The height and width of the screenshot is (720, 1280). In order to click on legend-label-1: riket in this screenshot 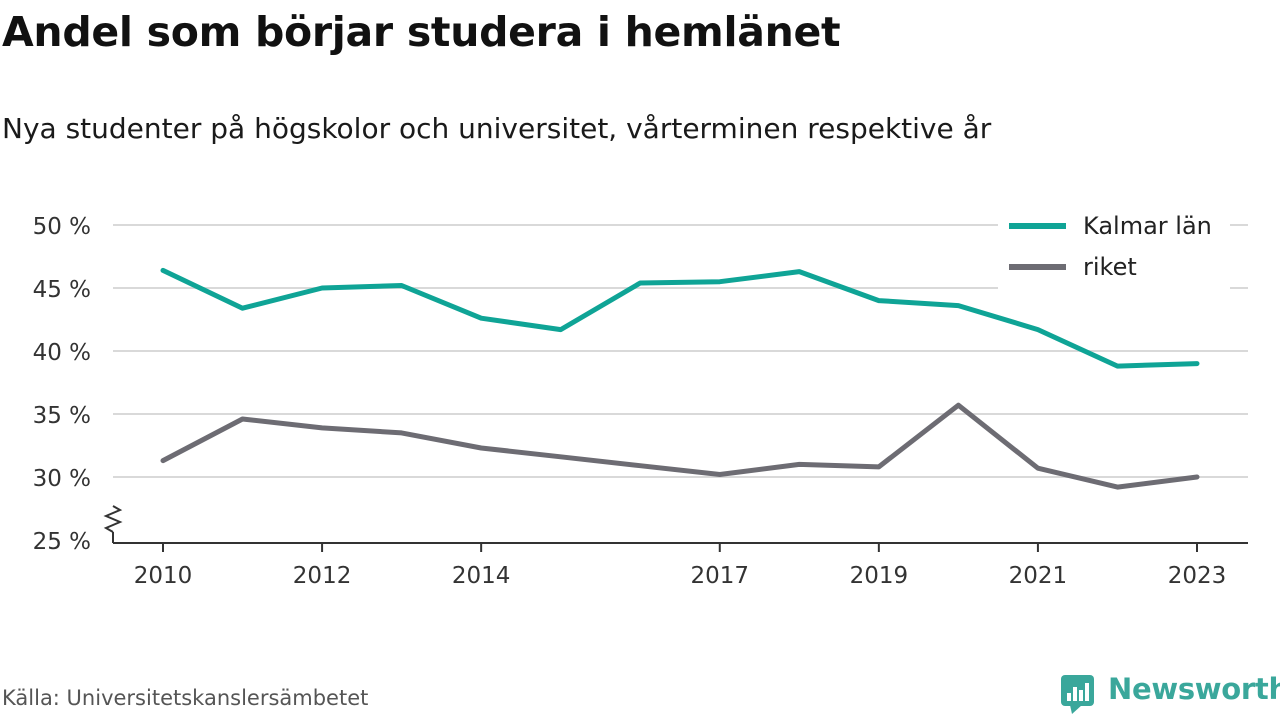, I will do `click(1110, 267)`.